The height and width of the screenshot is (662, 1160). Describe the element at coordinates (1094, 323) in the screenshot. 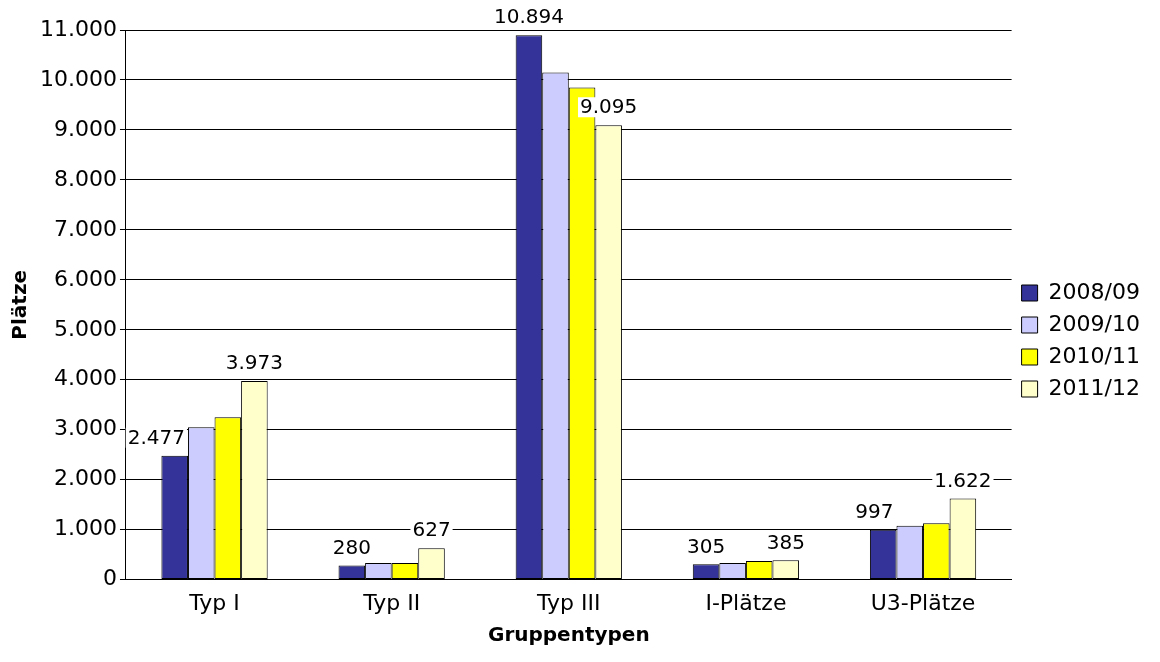

I see `legend-label: 2009/10` at that location.